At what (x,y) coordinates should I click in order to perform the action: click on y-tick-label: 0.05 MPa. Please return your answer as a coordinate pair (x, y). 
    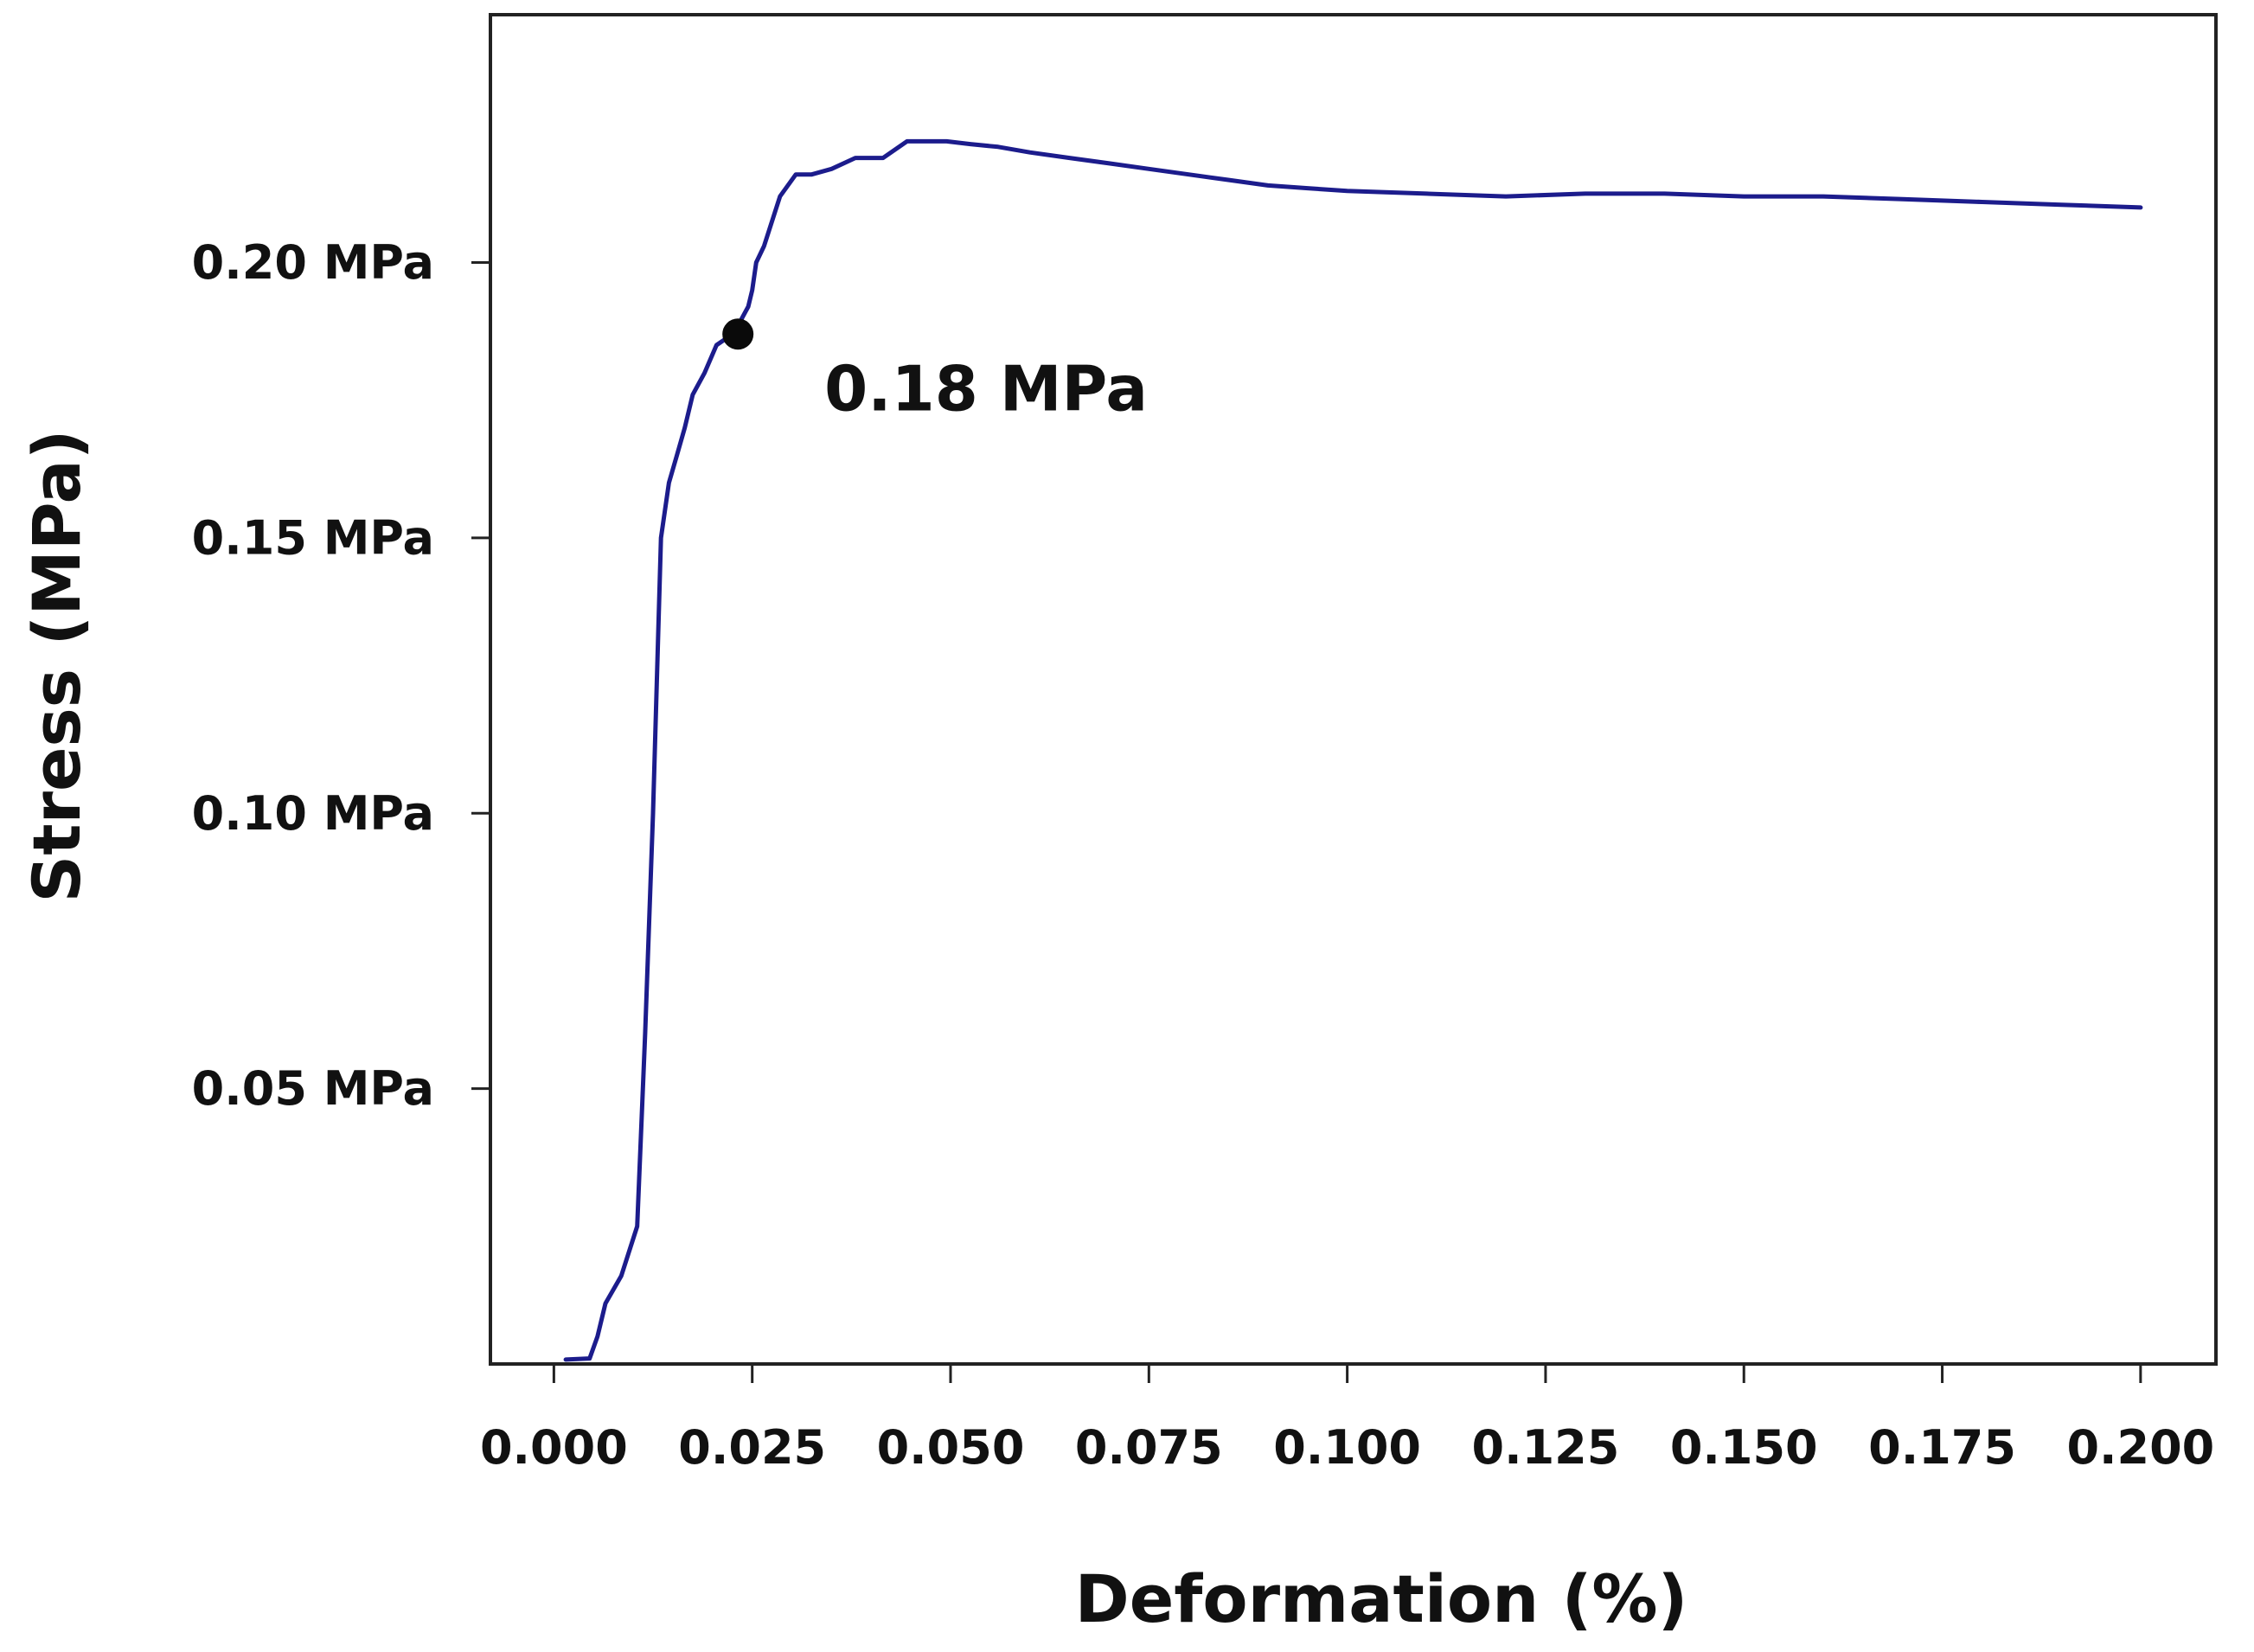
    Looking at the image, I should click on (313, 1089).